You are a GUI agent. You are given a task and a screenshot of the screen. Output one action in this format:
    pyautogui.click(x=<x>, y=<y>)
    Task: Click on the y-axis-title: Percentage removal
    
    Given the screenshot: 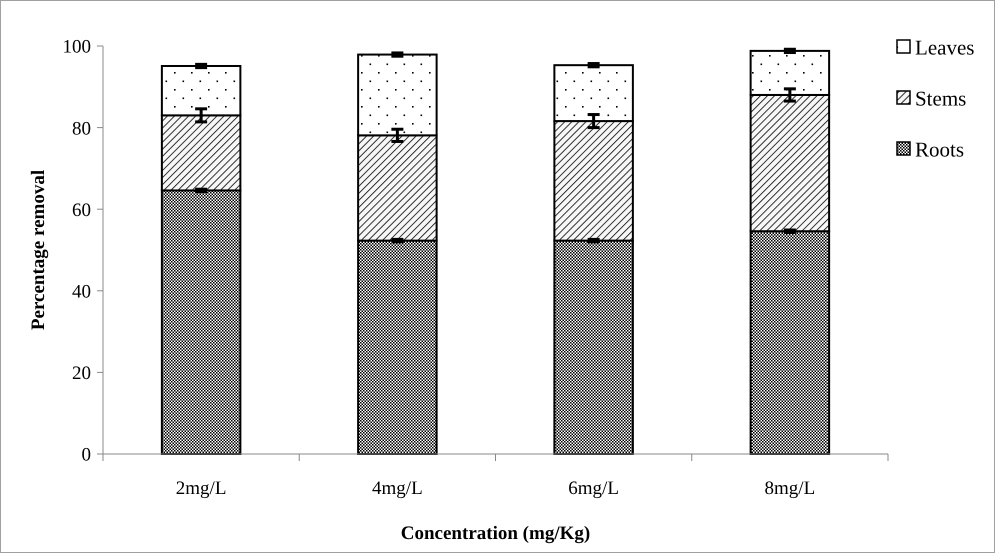 What is the action you would take?
    pyautogui.click(x=38, y=250)
    